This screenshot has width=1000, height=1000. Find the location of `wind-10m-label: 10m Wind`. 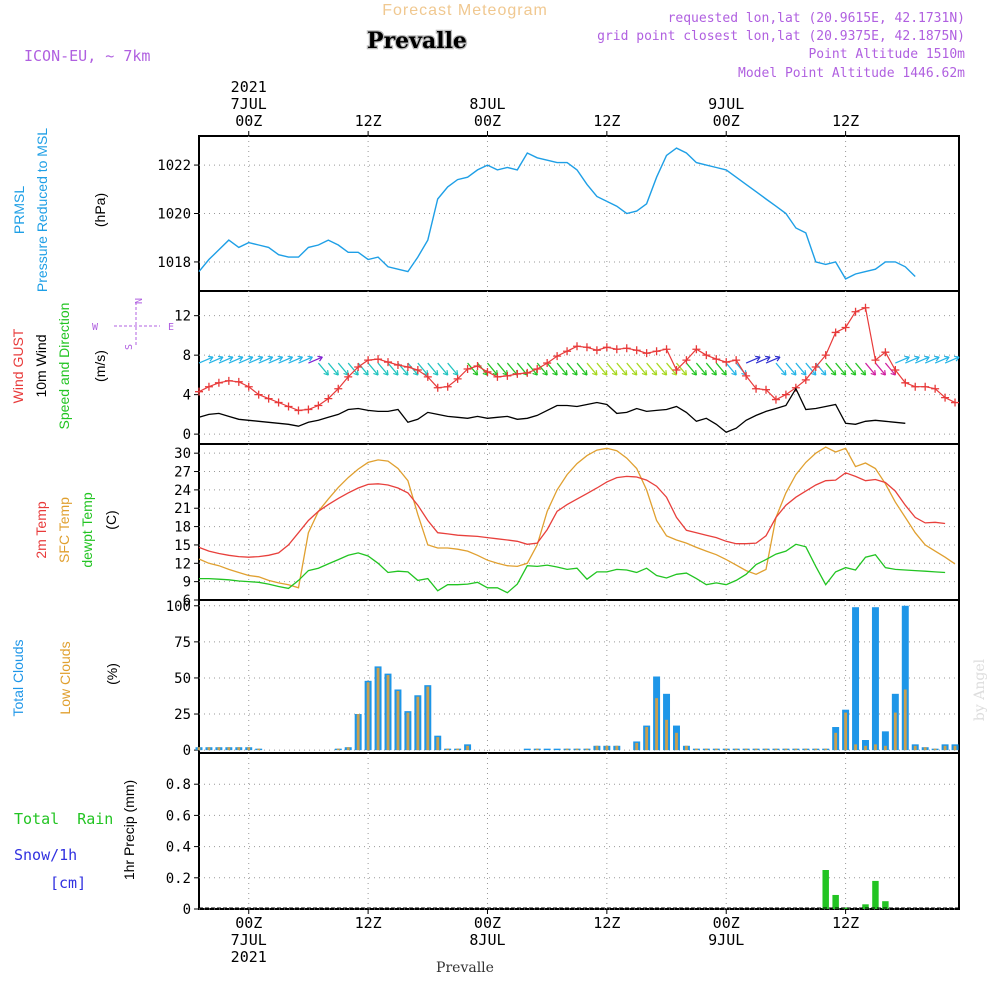

wind-10m-label: 10m Wind is located at coordinates (41, 365).